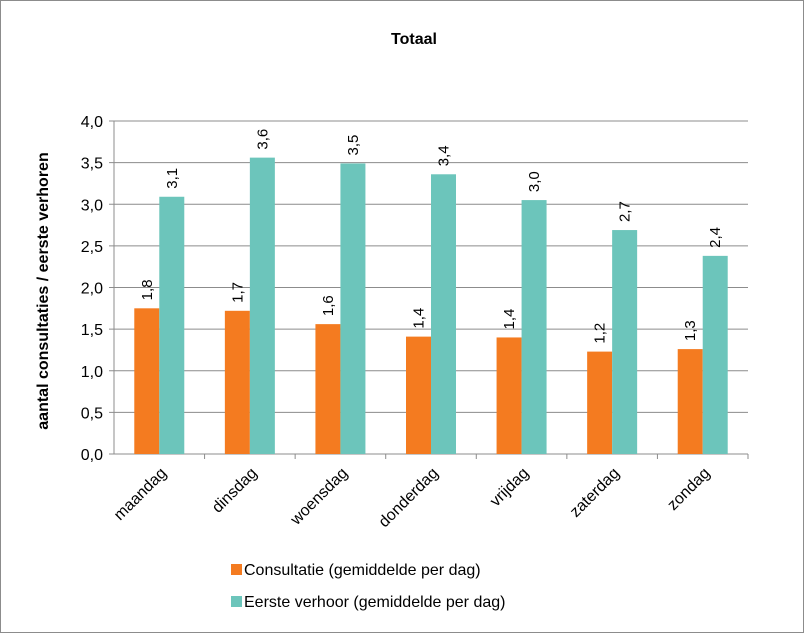 The width and height of the screenshot is (804, 634). What do you see at coordinates (625, 211) in the screenshot?
I see `data-label: 2,7` at bounding box center [625, 211].